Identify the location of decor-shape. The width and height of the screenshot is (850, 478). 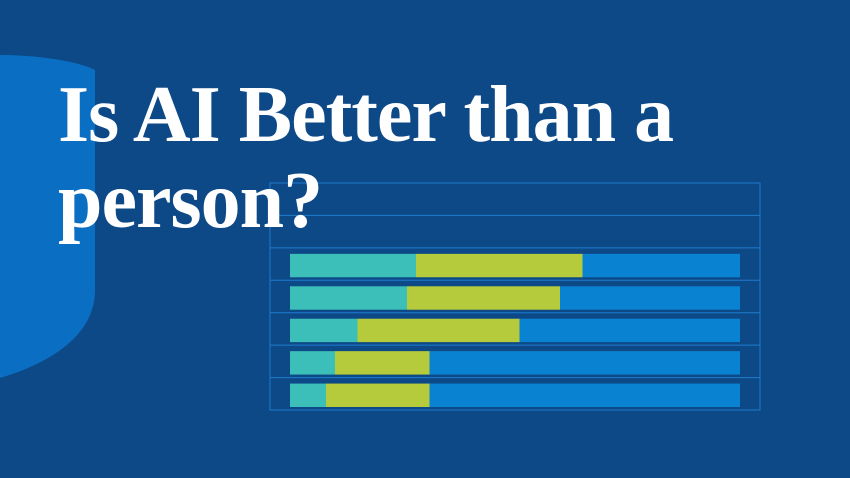
(47, 216).